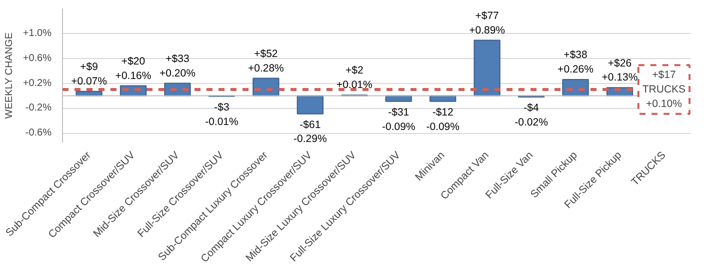 This screenshot has width=704, height=277. Describe the element at coordinates (576, 62) in the screenshot. I see `data-label: +$38 +0.26%` at that location.